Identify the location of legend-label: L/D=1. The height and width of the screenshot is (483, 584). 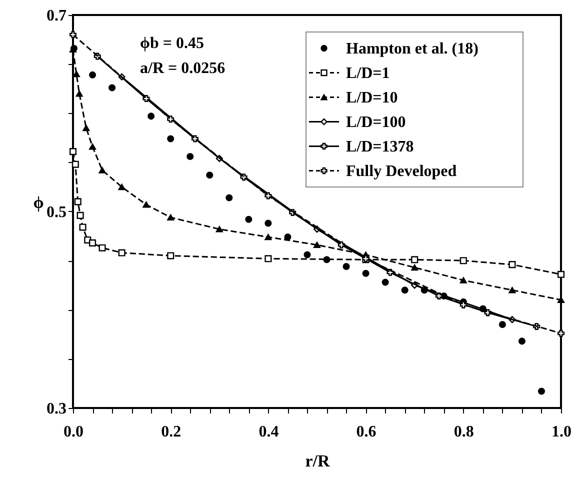
(368, 73).